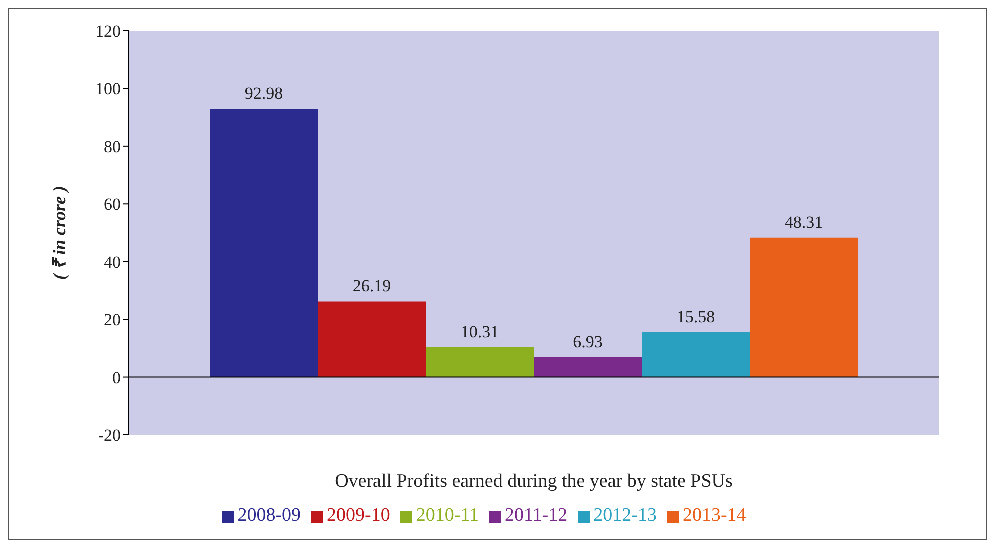  Describe the element at coordinates (116, 378) in the screenshot. I see `y-tick-label: 0` at that location.